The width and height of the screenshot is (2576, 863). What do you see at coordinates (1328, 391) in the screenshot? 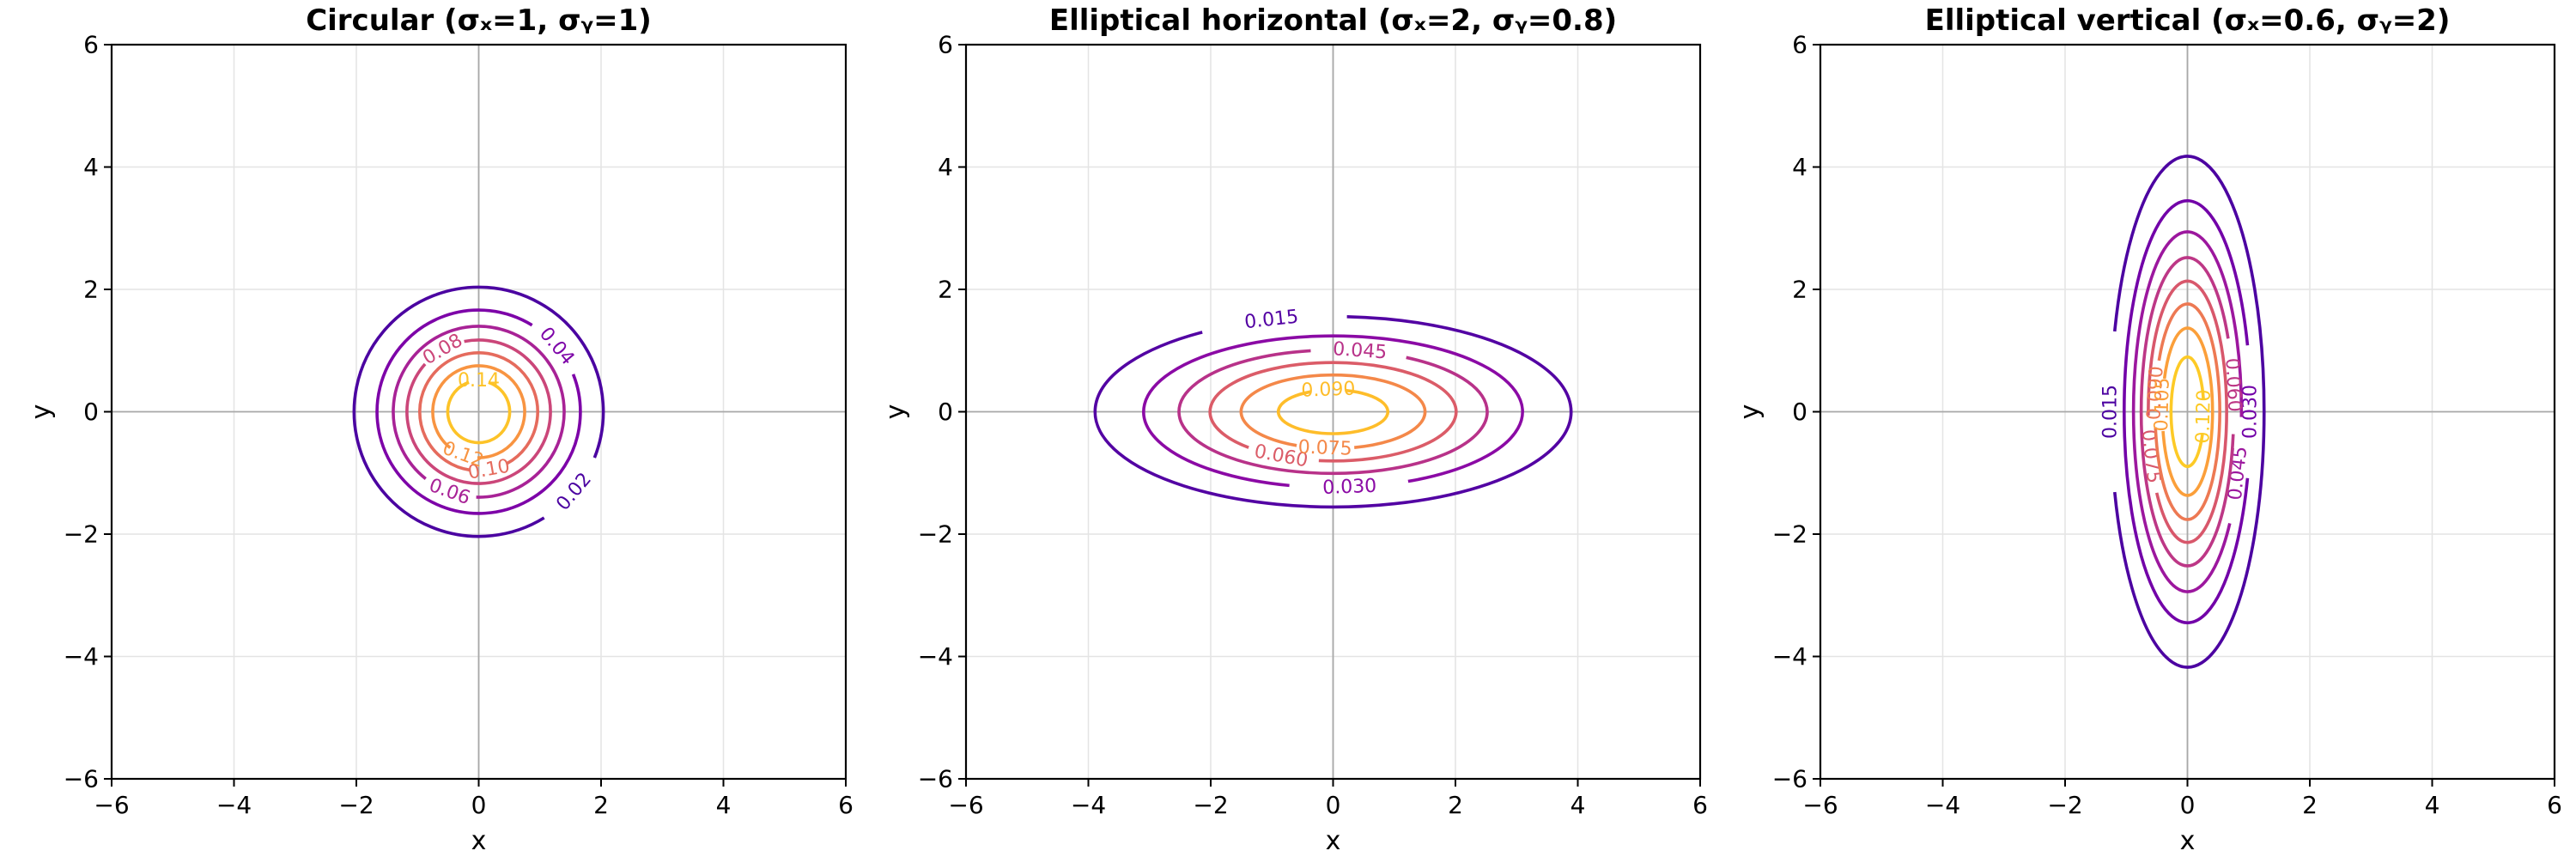
I see `contour-level-label: 0.090` at bounding box center [1328, 391].